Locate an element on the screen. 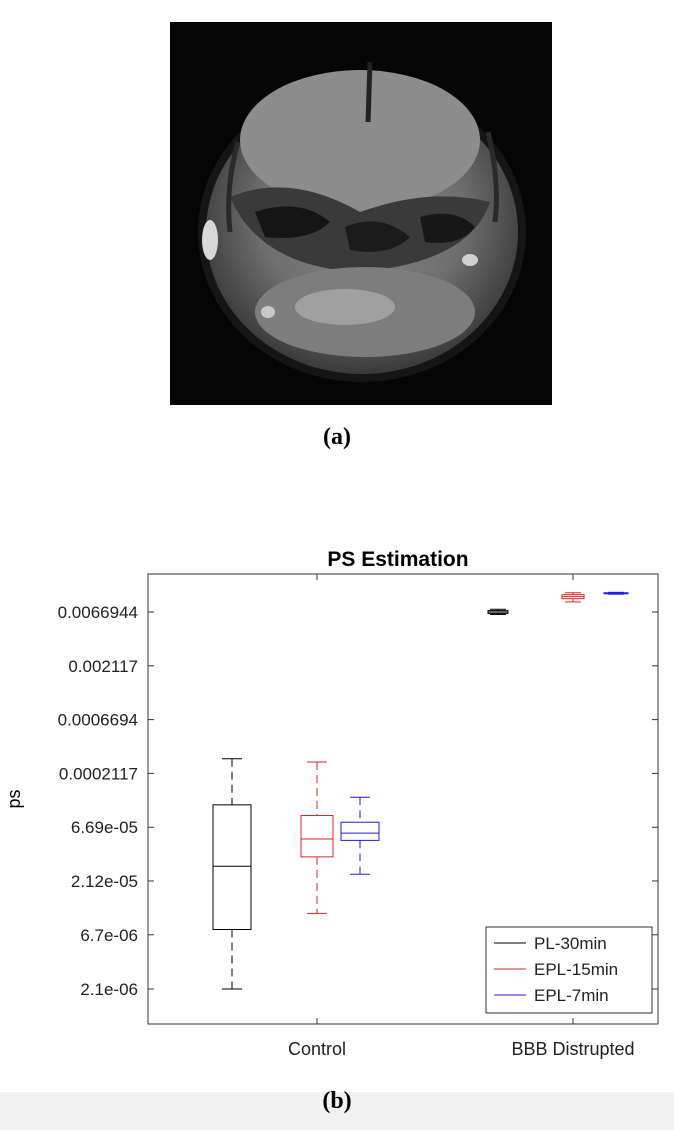 The image size is (674, 1130). y-tick-label: 6.7e-06 is located at coordinates (109, 935).